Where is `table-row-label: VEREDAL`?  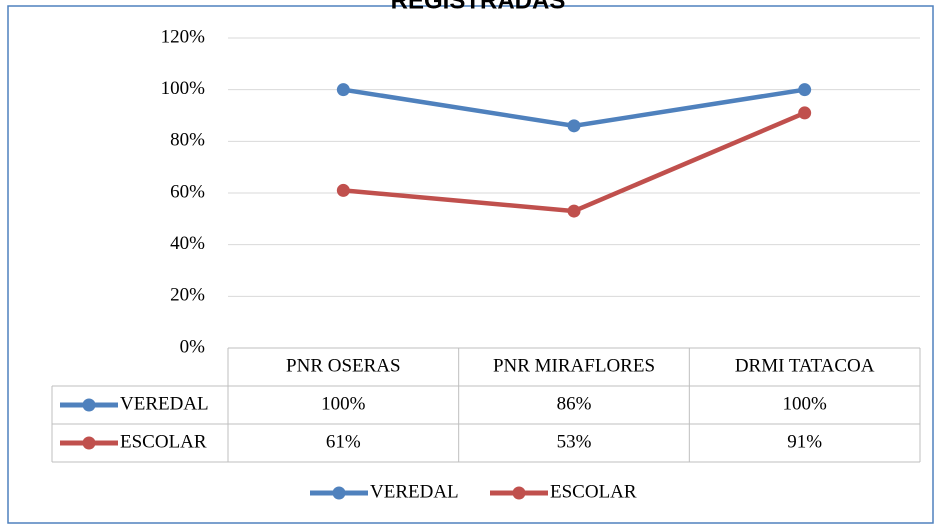 table-row-label: VEREDAL is located at coordinates (164, 403).